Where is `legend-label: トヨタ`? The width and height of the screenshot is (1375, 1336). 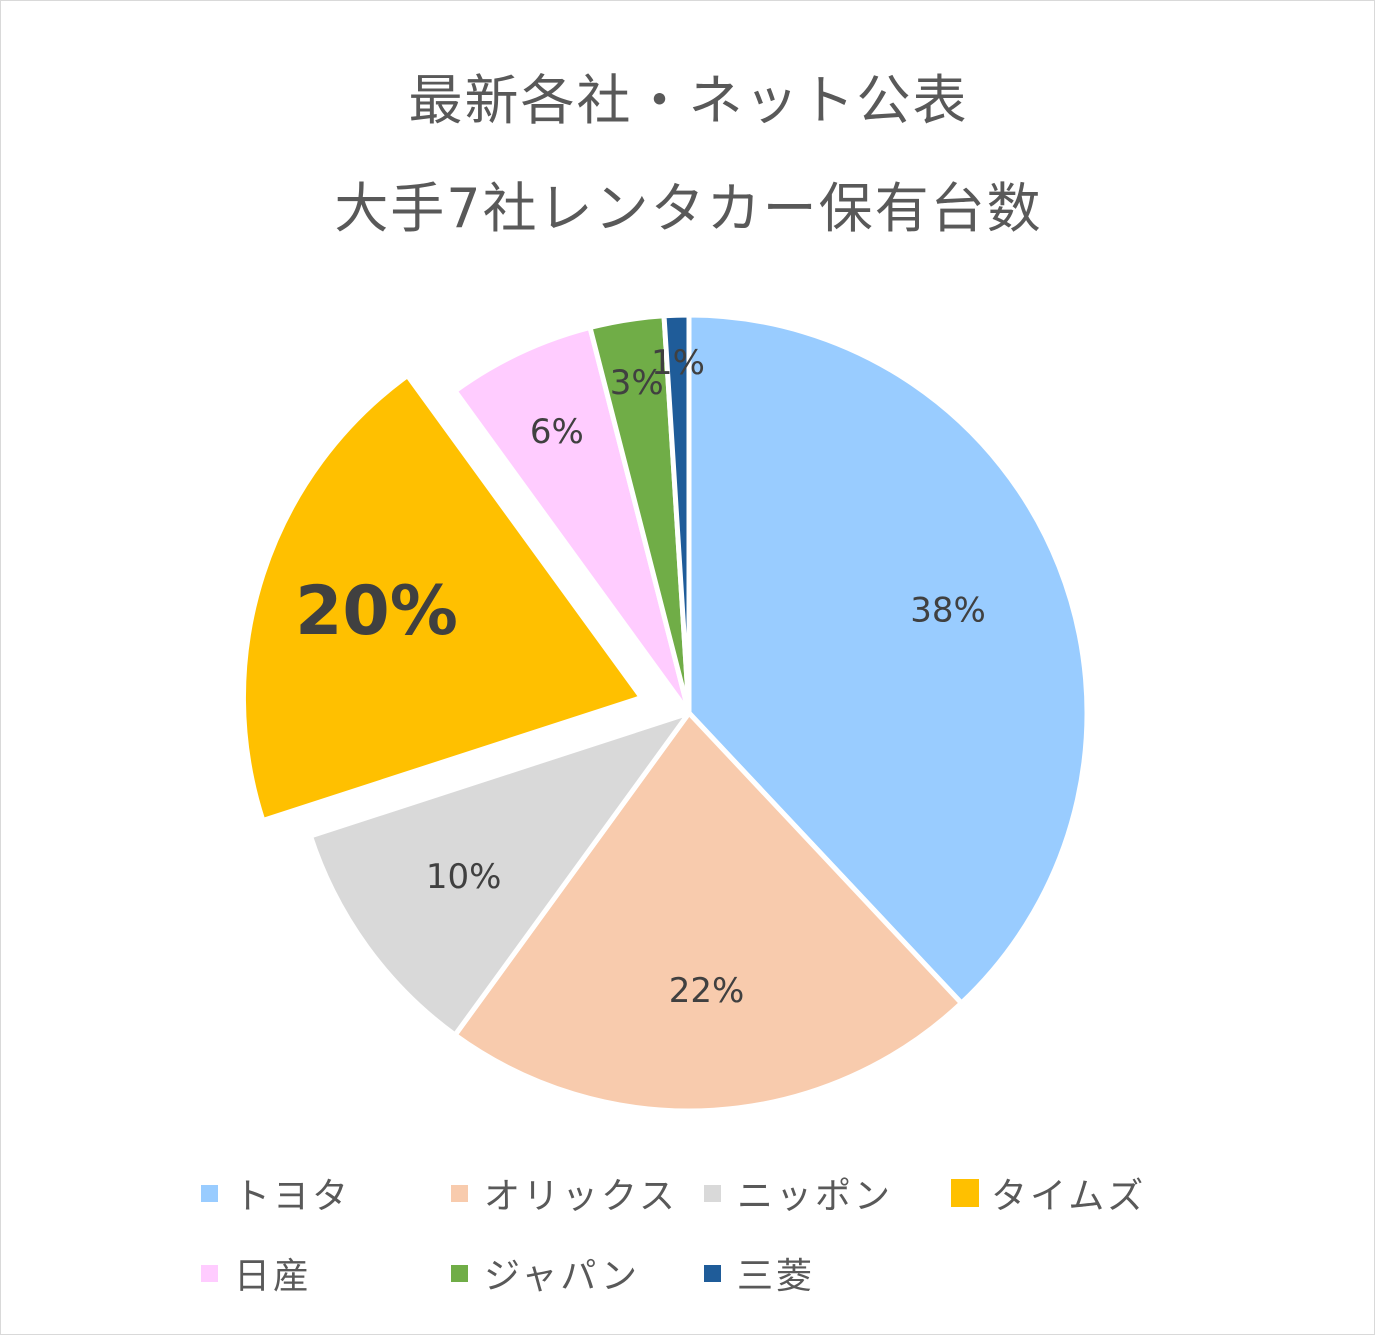 legend-label: トヨタ is located at coordinates (292, 1193).